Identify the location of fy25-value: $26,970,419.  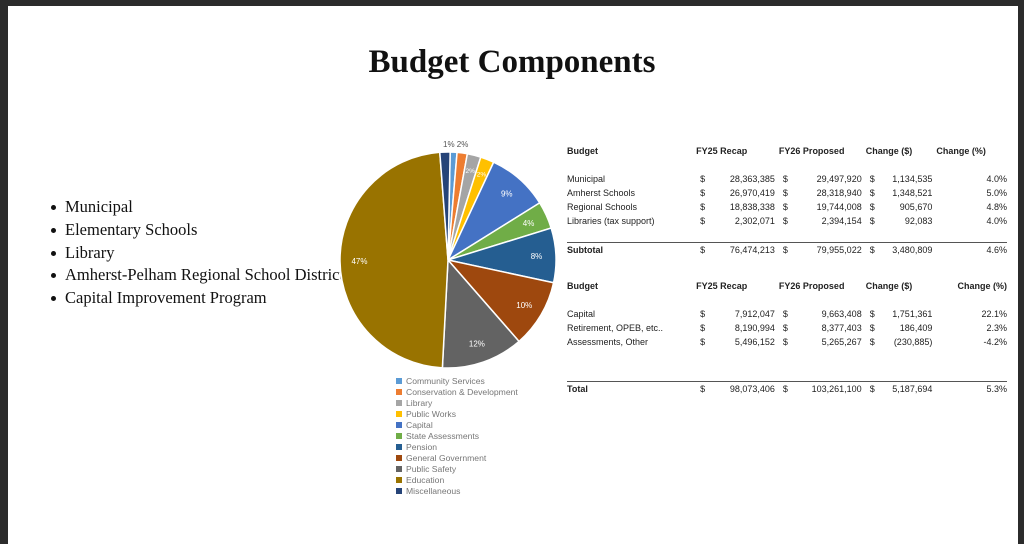
(737, 193).